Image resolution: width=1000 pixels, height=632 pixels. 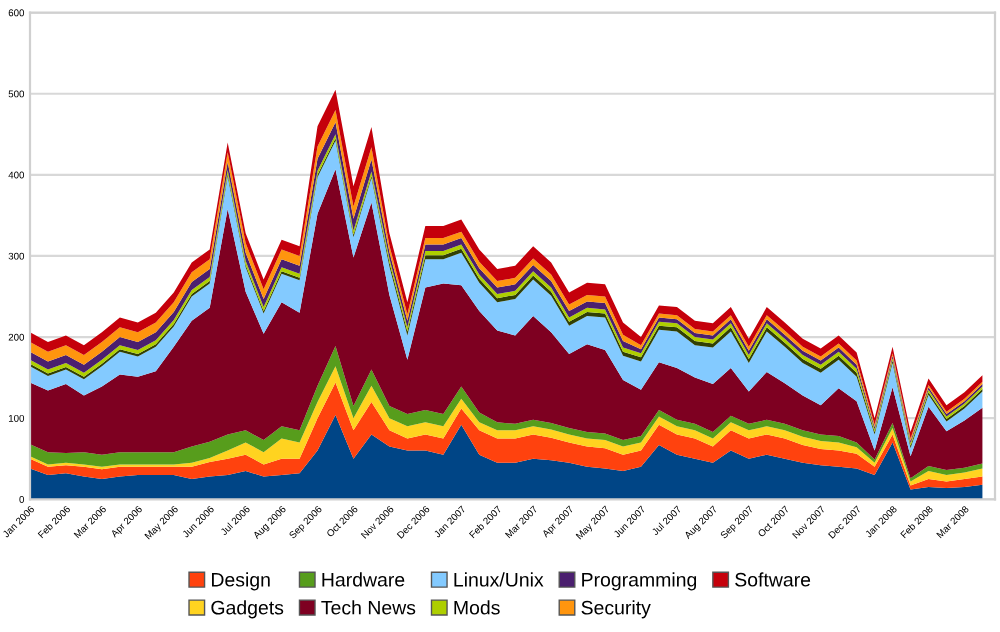 What do you see at coordinates (616, 609) in the screenshot?
I see `legend-label: Security` at bounding box center [616, 609].